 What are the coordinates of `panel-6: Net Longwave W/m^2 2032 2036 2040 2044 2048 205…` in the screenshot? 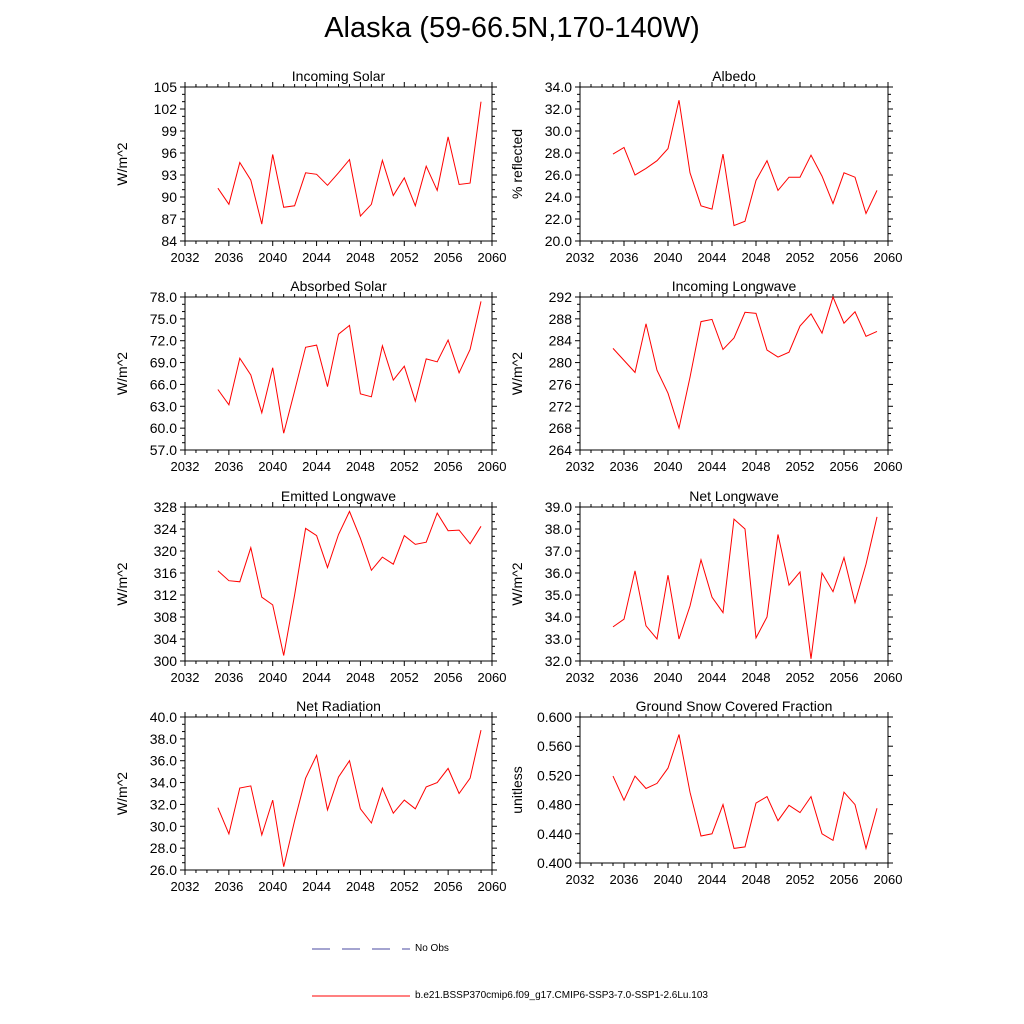 It's located at (705, 586).